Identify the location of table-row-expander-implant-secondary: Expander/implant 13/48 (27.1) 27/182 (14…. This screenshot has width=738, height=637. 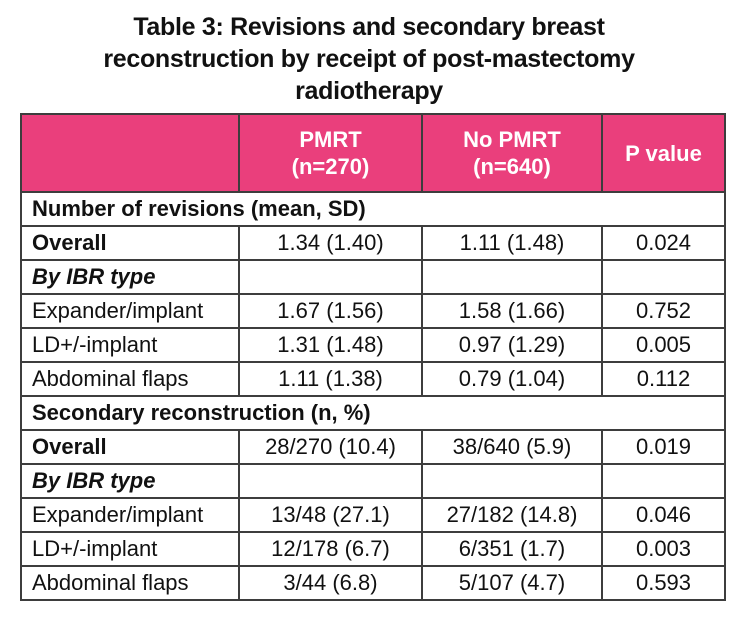
(373, 515).